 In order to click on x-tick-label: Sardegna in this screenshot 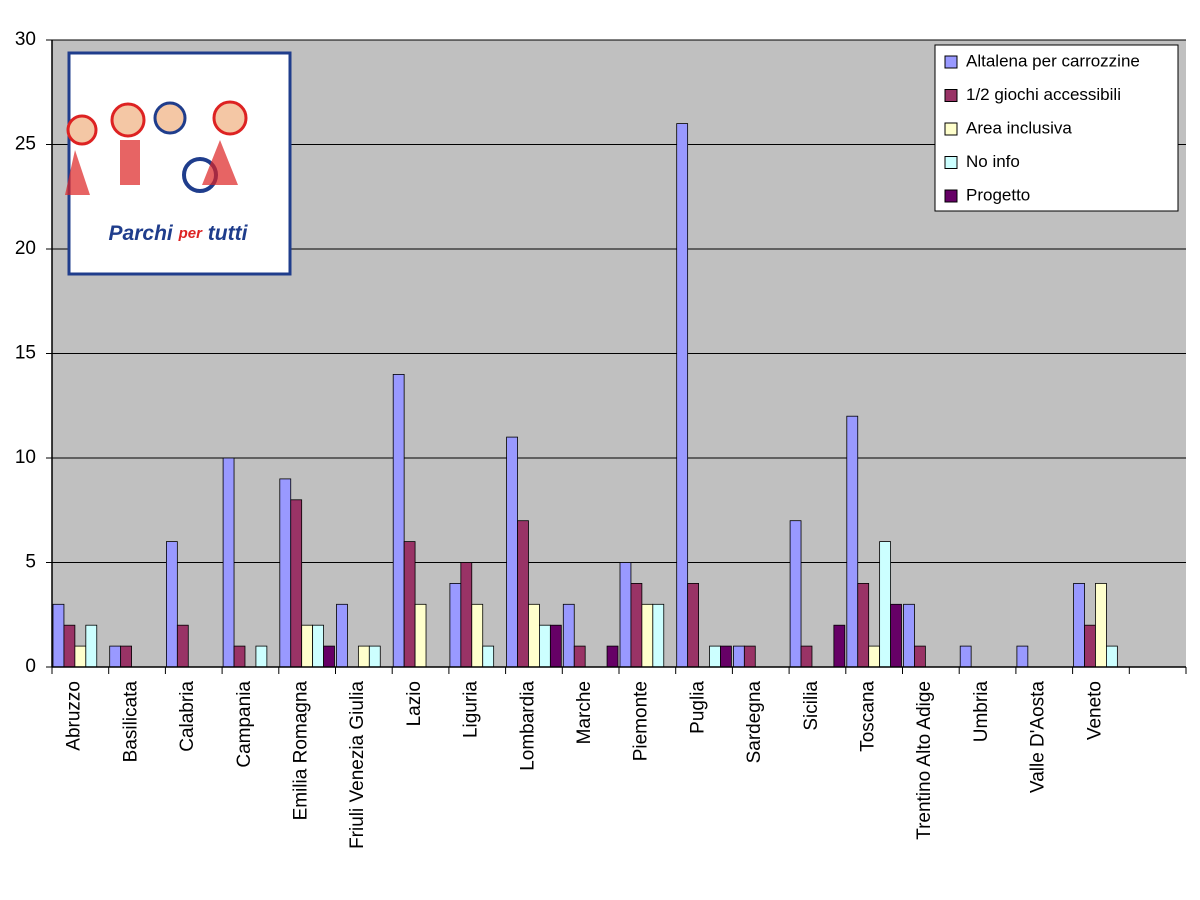, I will do `click(754, 722)`.